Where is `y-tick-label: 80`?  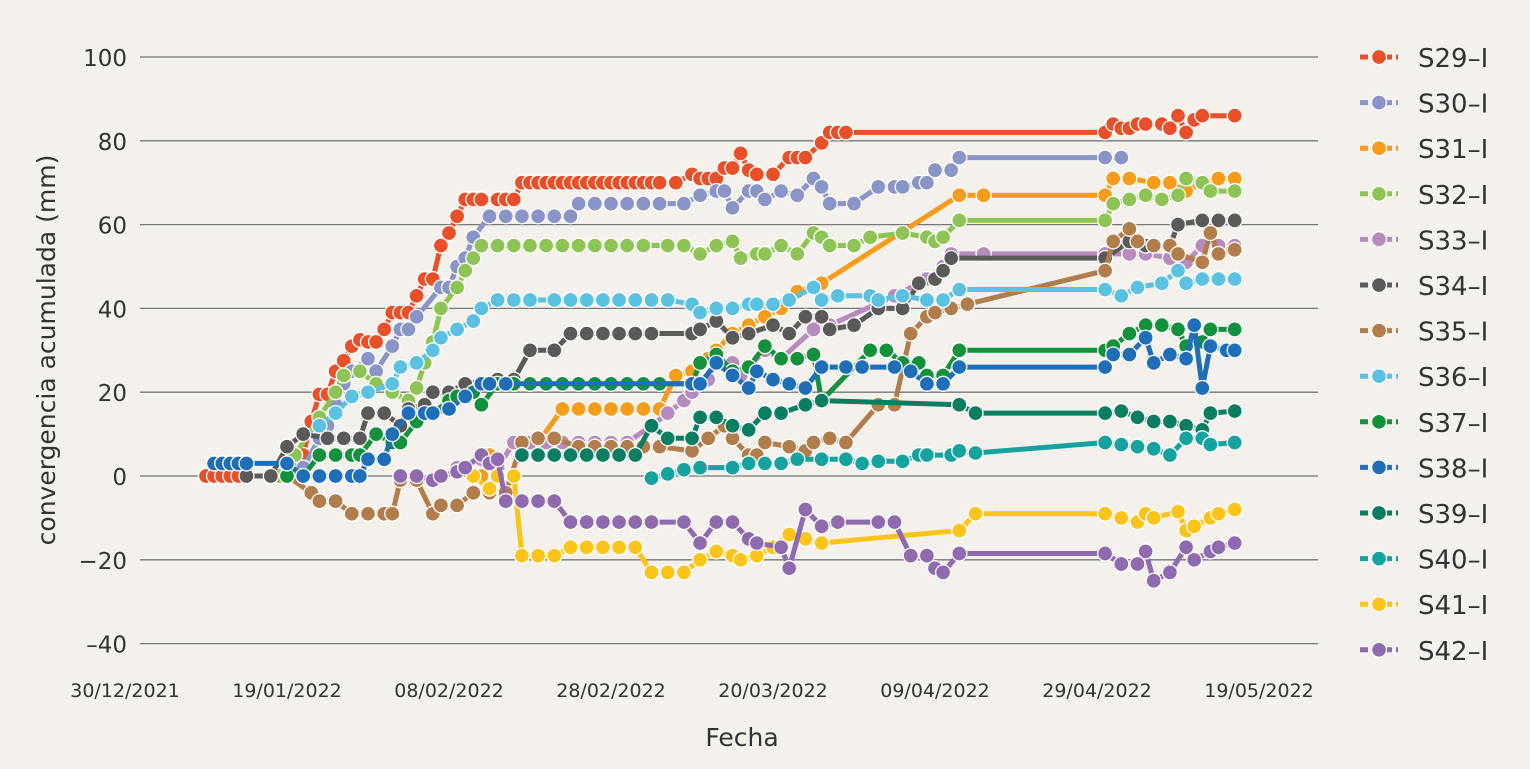 y-tick-label: 80 is located at coordinates (112, 143).